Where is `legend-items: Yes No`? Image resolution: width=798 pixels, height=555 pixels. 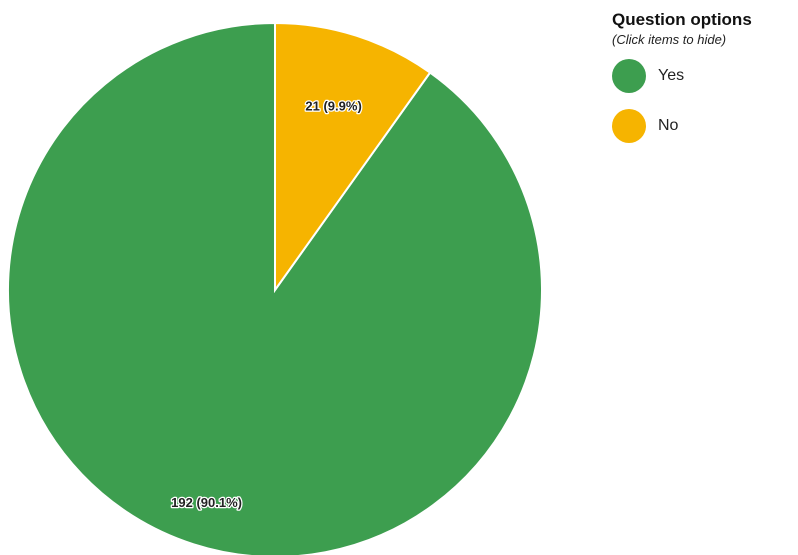 legend-items: Yes No is located at coordinates (705, 101).